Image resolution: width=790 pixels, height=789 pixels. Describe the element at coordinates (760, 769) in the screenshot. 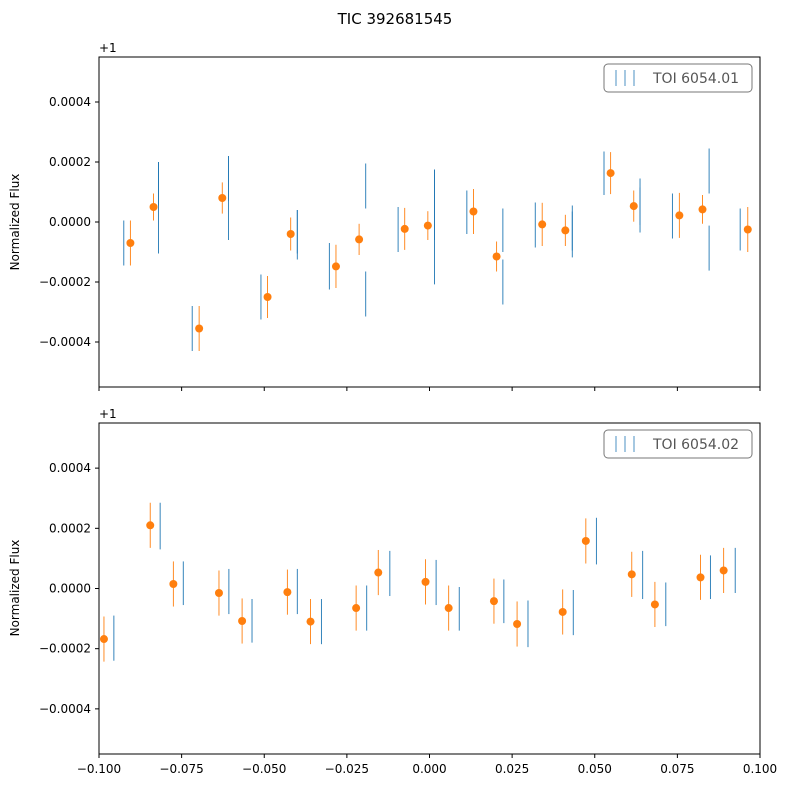

I see `x-tick-label: 0.100` at that location.